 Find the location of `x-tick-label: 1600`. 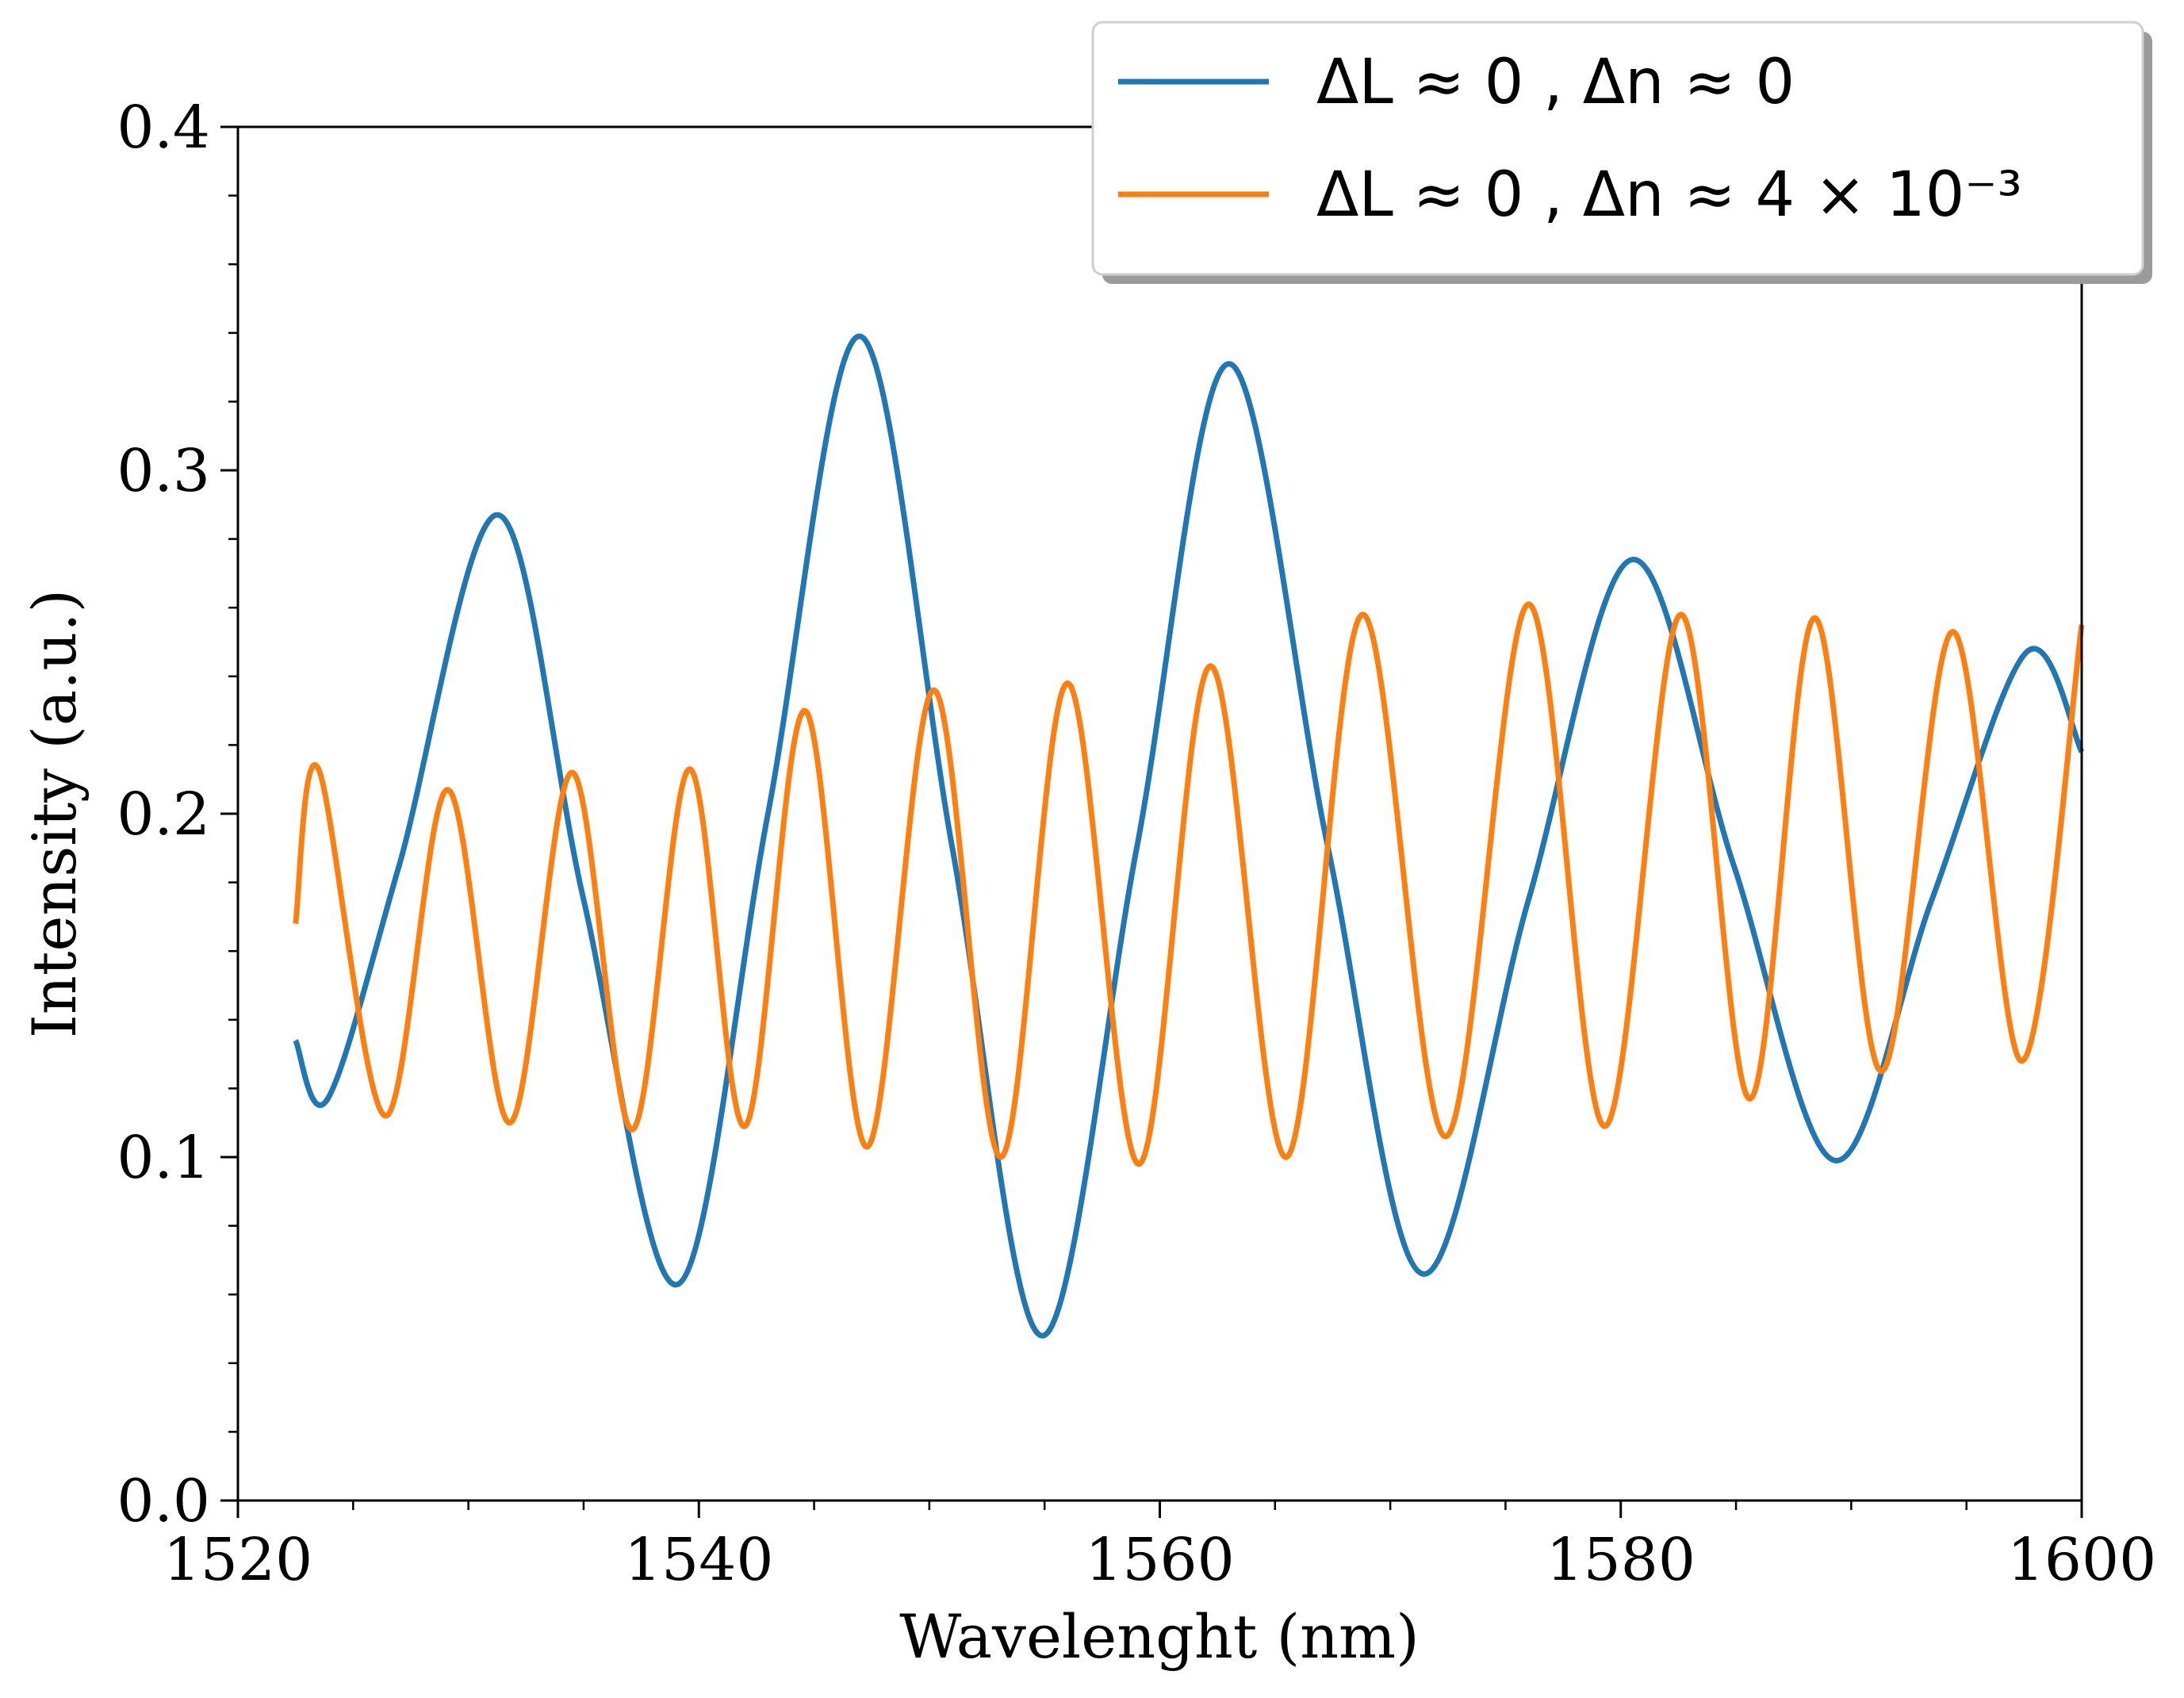

x-tick-label: 1600 is located at coordinates (2081, 1560).